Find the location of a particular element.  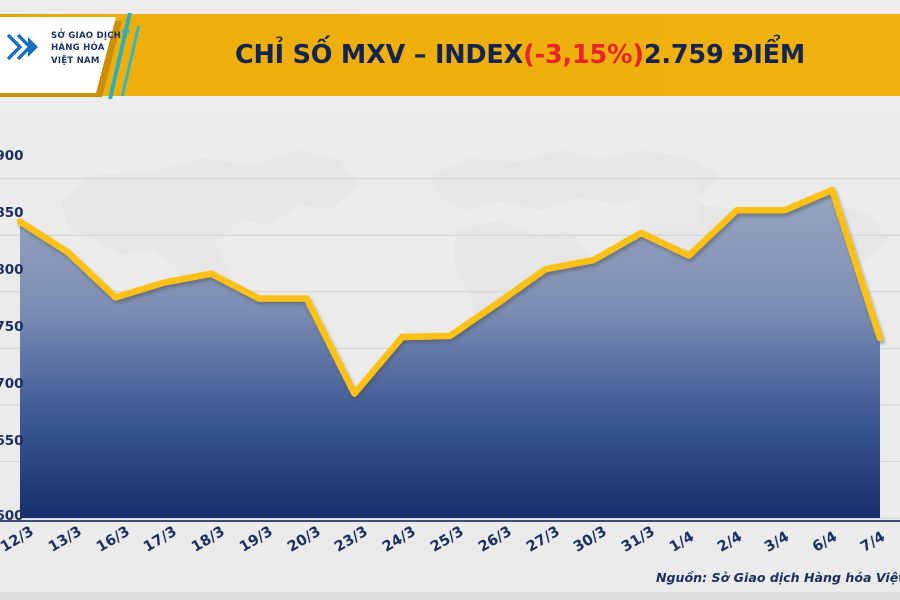

logo-plate is located at coordinates (58, 55).